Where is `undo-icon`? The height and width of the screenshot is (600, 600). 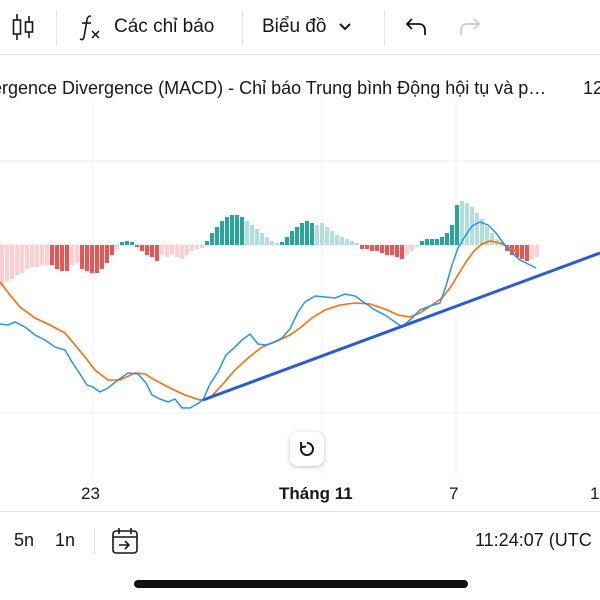 undo-icon is located at coordinates (416, 27).